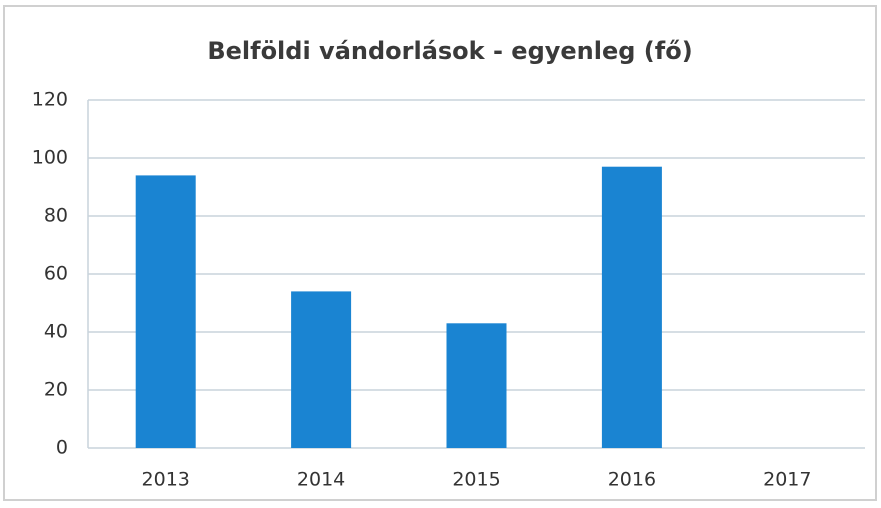  What do you see at coordinates (787, 480) in the screenshot?
I see `x-tick-label: 2017` at bounding box center [787, 480].